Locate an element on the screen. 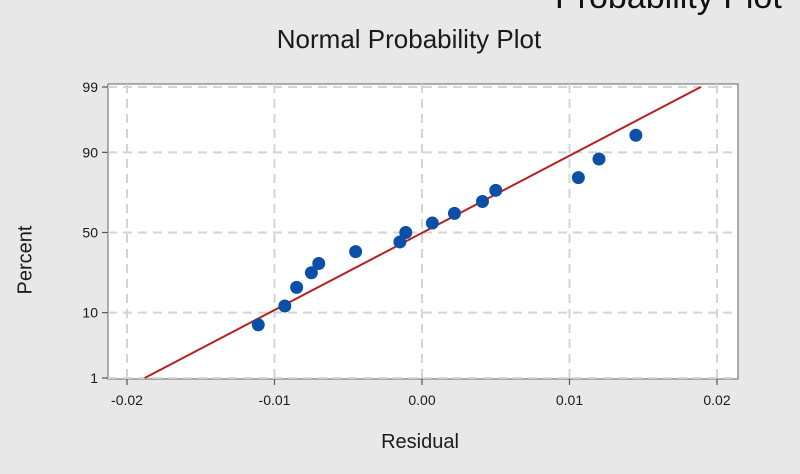 The image size is (800, 474). y-tick-label: 90 is located at coordinates (90, 152).